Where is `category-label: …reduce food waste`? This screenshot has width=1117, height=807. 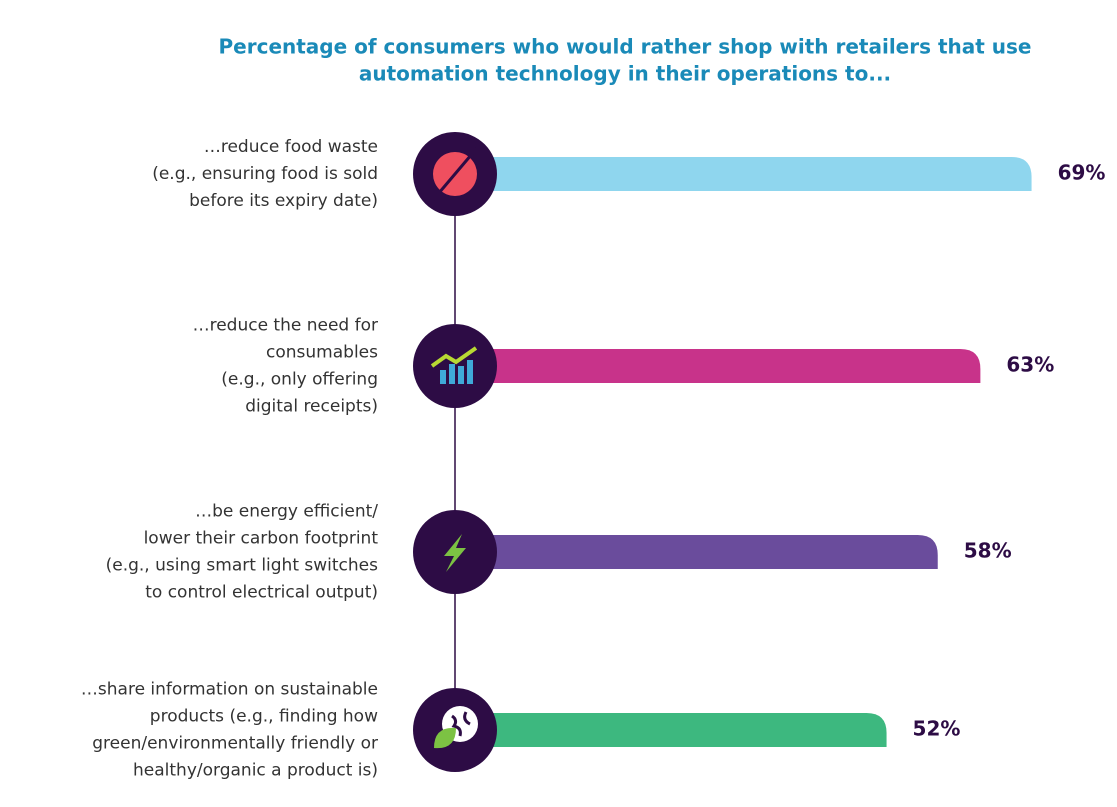
category-label: …reduce food waste is located at coordinates (291, 147).